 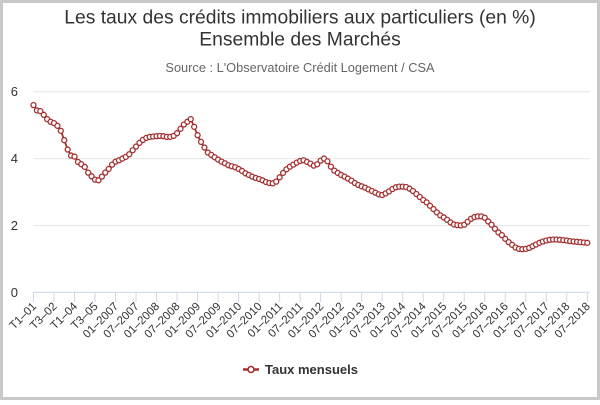 What do you see at coordinates (14, 225) in the screenshot?
I see `svg-text: 2` at bounding box center [14, 225].